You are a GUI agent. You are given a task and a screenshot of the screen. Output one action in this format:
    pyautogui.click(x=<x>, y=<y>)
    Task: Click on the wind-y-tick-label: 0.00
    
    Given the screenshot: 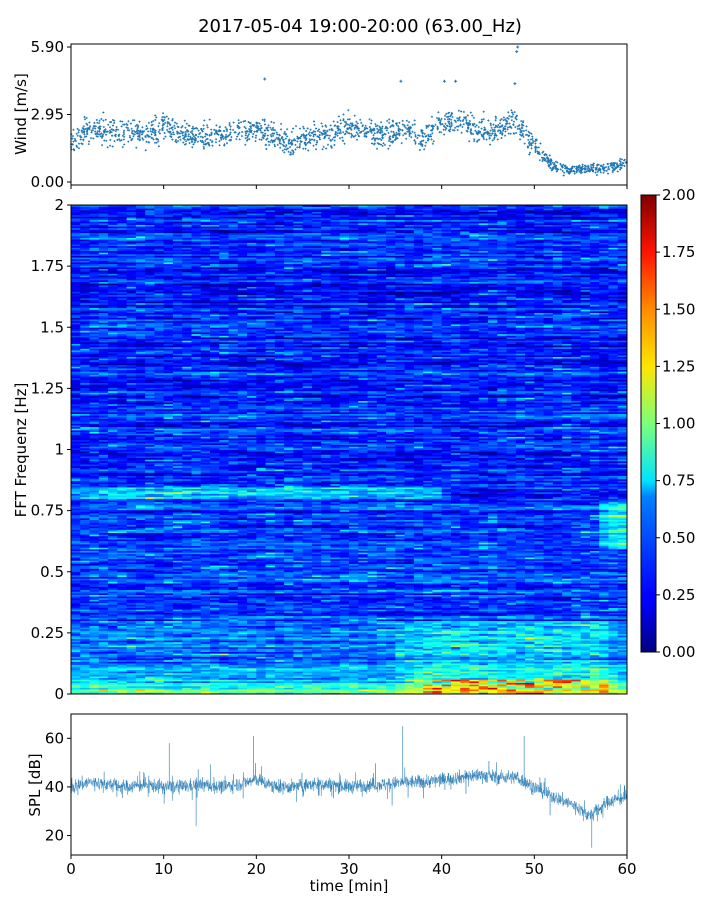 What is the action you would take?
    pyautogui.click(x=47, y=182)
    